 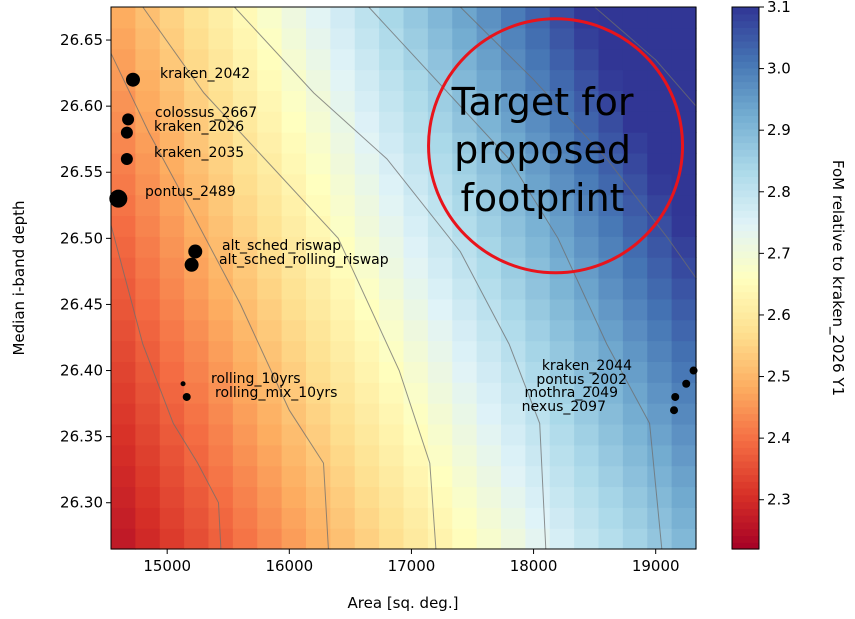 I want to click on target-text-line: footprint, so click(x=543, y=198).